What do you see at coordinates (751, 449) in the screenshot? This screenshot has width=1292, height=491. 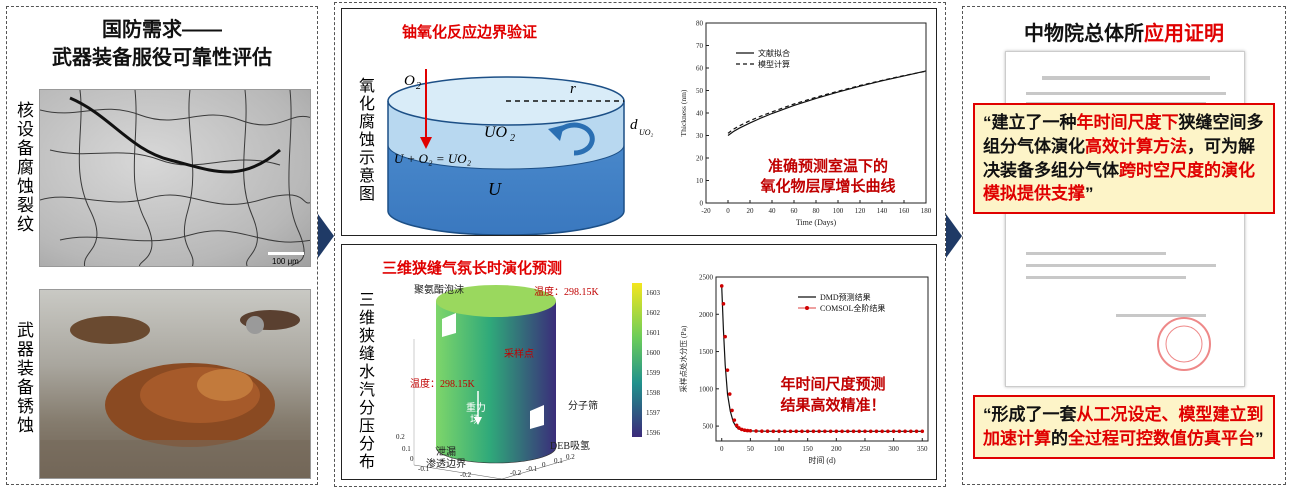 I see `x-tick-label-1: 50` at bounding box center [751, 449].